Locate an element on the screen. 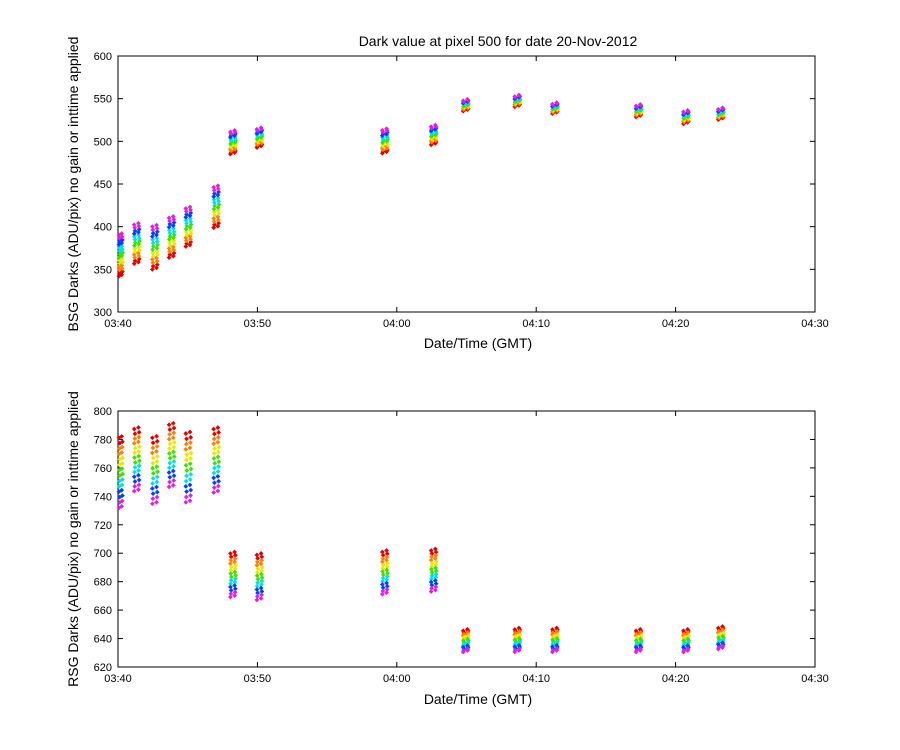 The width and height of the screenshot is (900, 750). x-tick-label: 03:50 is located at coordinates (258, 679).